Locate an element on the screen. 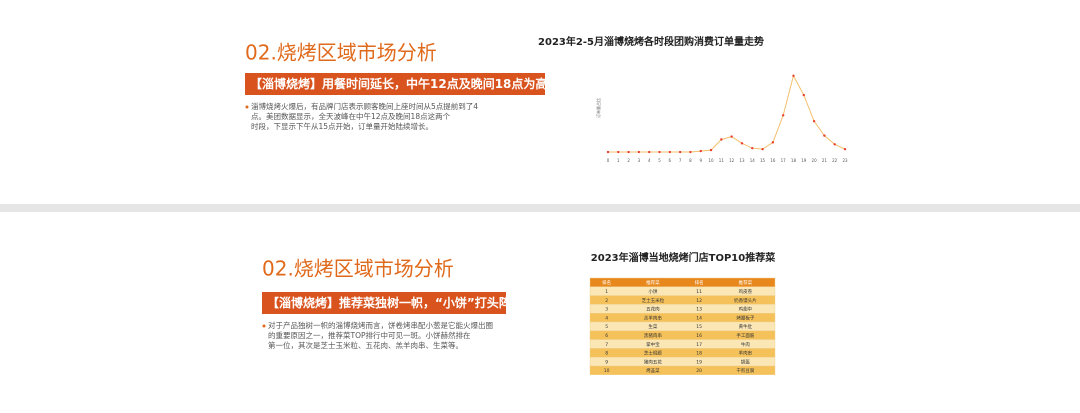 This screenshot has height=413, width=1080. x-tick-label: 16 is located at coordinates (773, 160).